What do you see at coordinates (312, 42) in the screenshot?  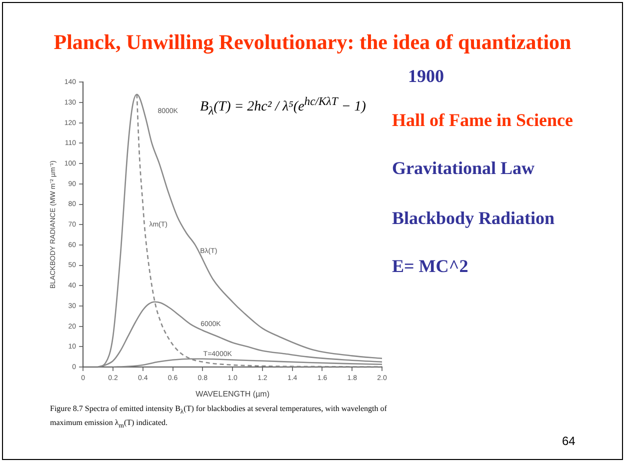 I see `chart-title: Planck, Unwilling Revolutionary: the idea of quantization` at bounding box center [312, 42].